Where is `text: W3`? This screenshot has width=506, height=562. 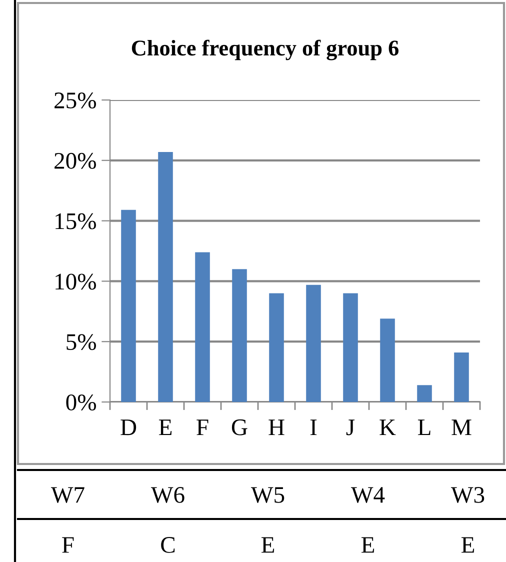 text: W3 is located at coordinates (467, 495).